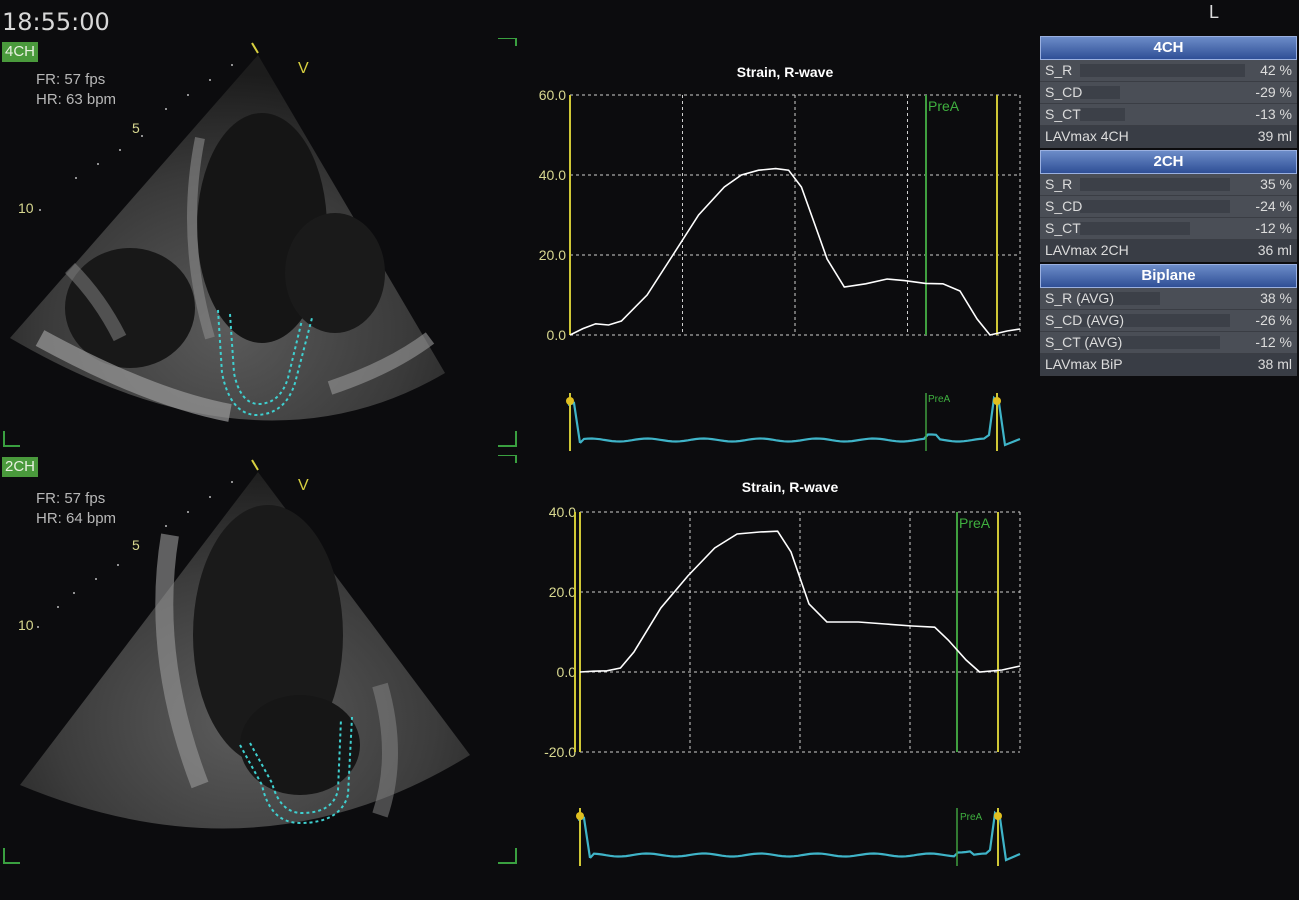 The width and height of the screenshot is (1299, 900). I want to click on row-value: -13 %, so click(1273, 114).